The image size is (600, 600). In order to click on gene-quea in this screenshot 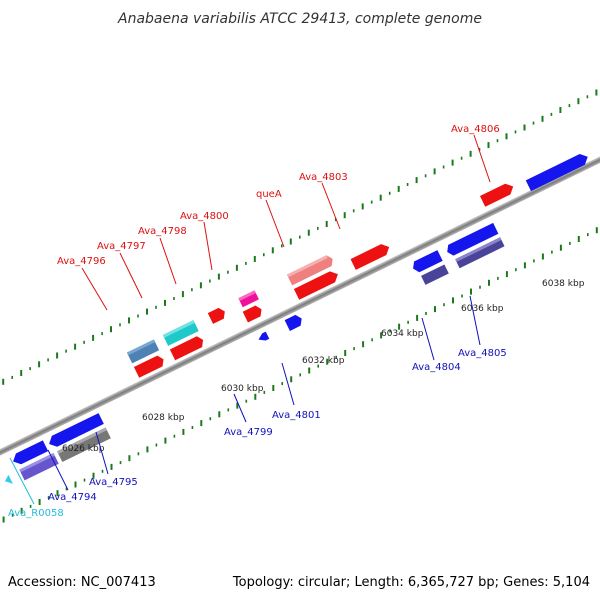, I will do `click(310, 270)`.